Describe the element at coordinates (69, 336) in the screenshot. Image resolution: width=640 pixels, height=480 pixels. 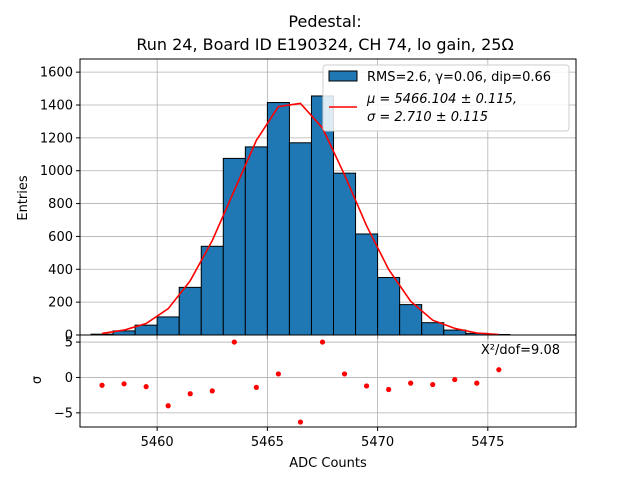
I see `top-ytick-label: 0` at that location.